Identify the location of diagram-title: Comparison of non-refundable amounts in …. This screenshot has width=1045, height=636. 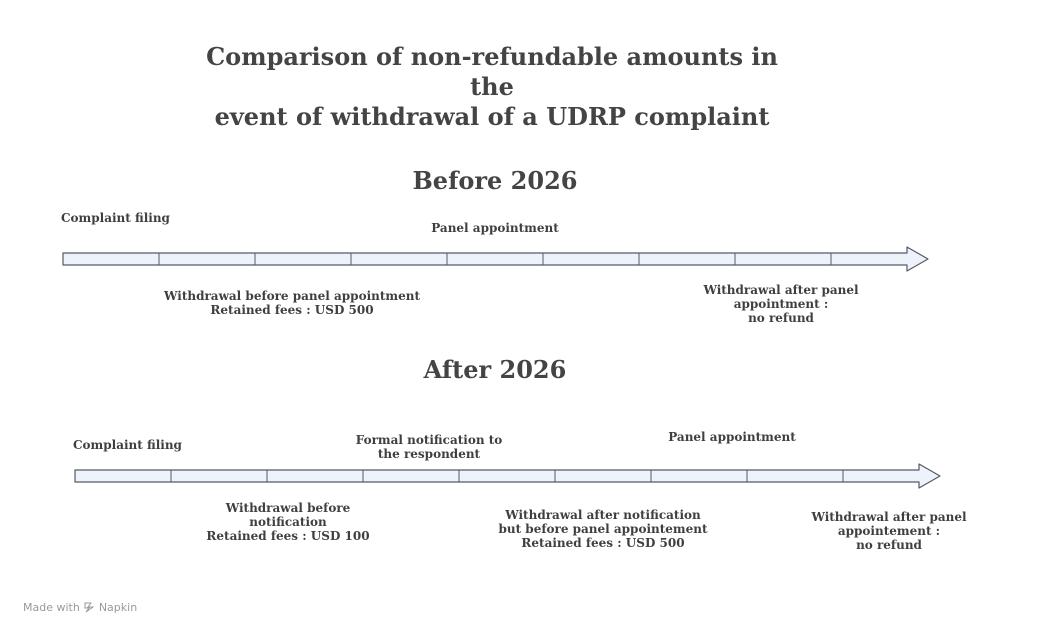
(492, 87).